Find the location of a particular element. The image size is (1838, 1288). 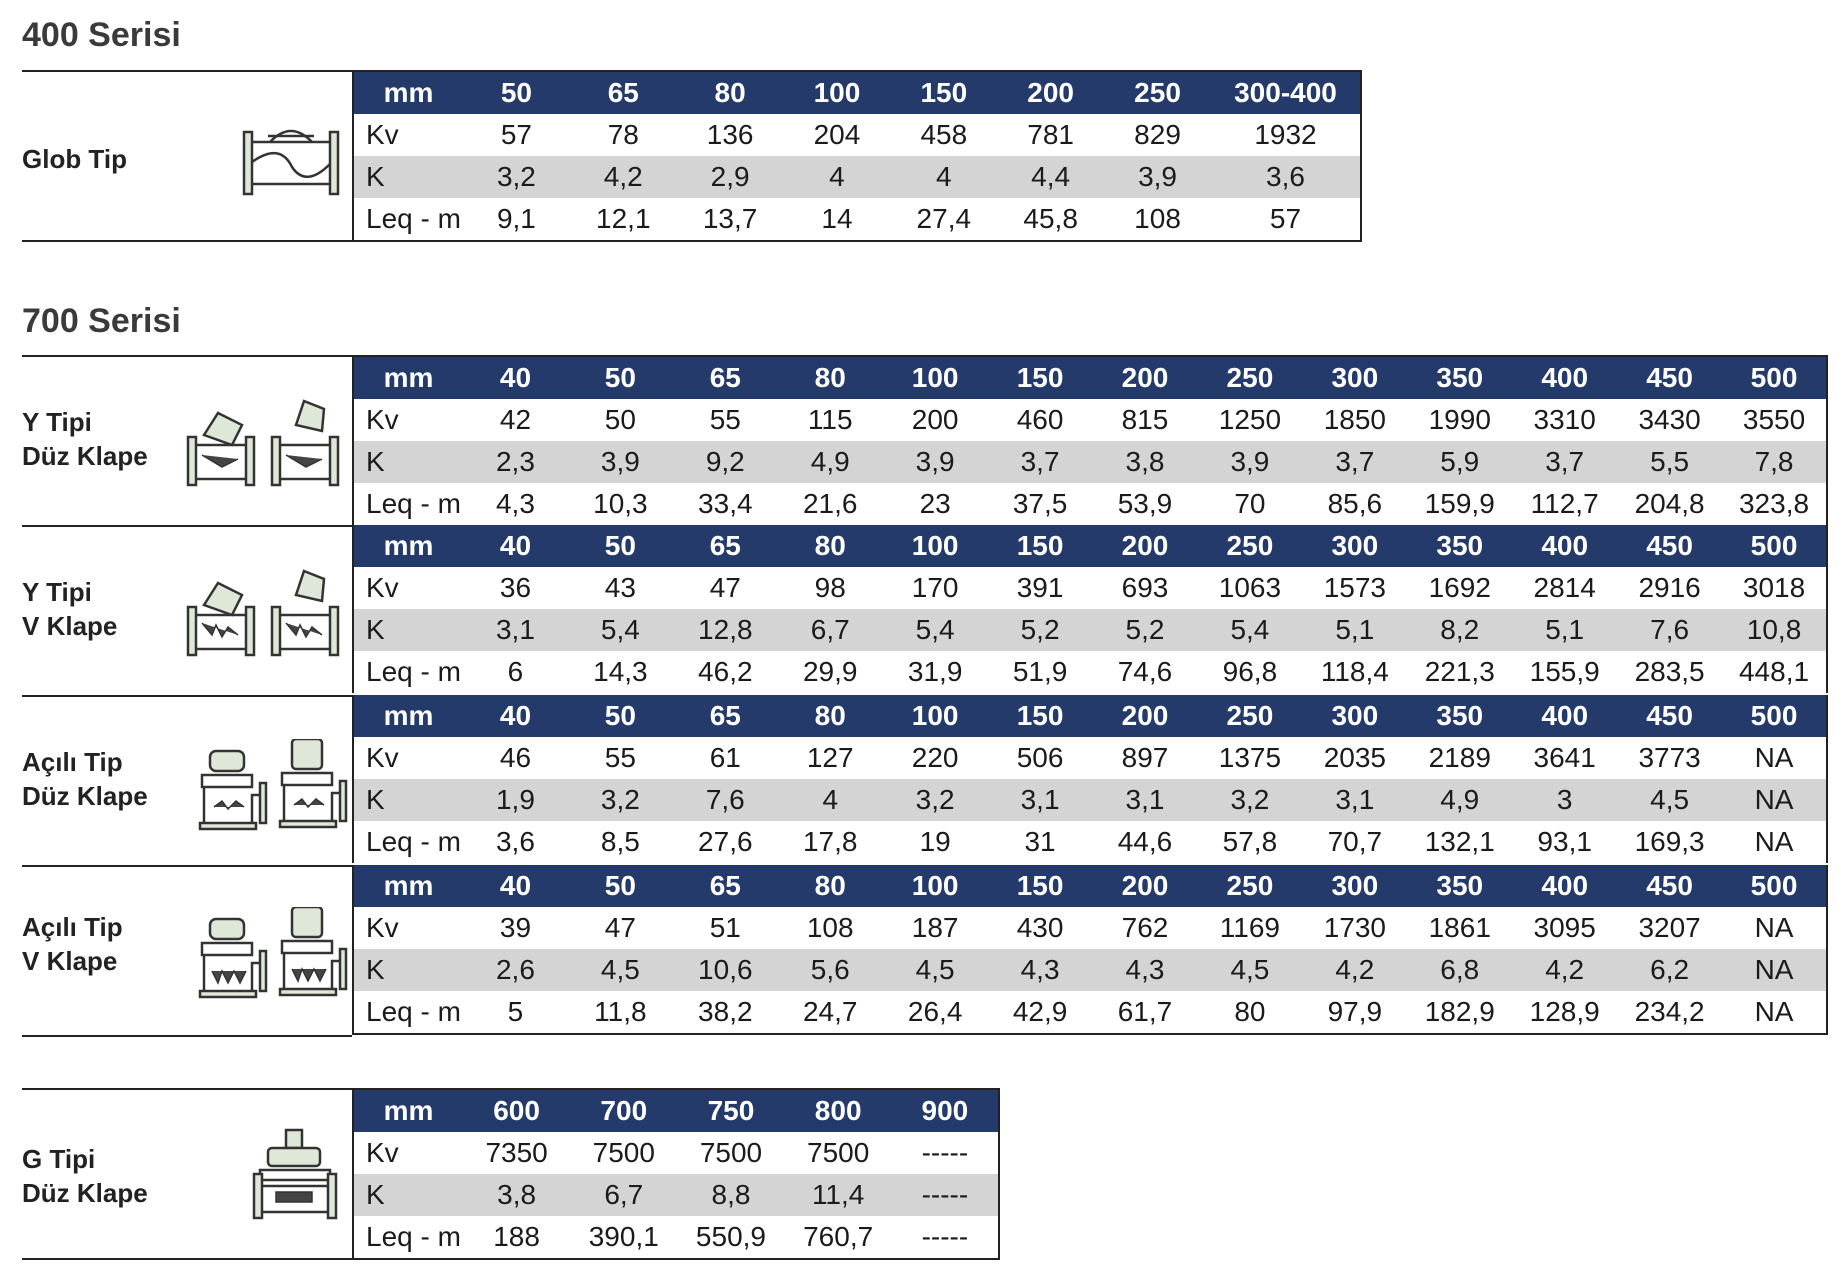

kv-cell: 762 is located at coordinates (1145, 927).